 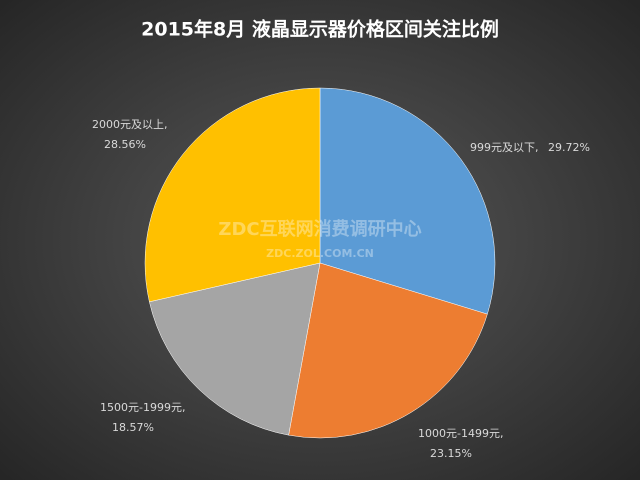 What do you see at coordinates (133, 427) in the screenshot?
I see `slice-value-label: 18.57%` at bounding box center [133, 427].